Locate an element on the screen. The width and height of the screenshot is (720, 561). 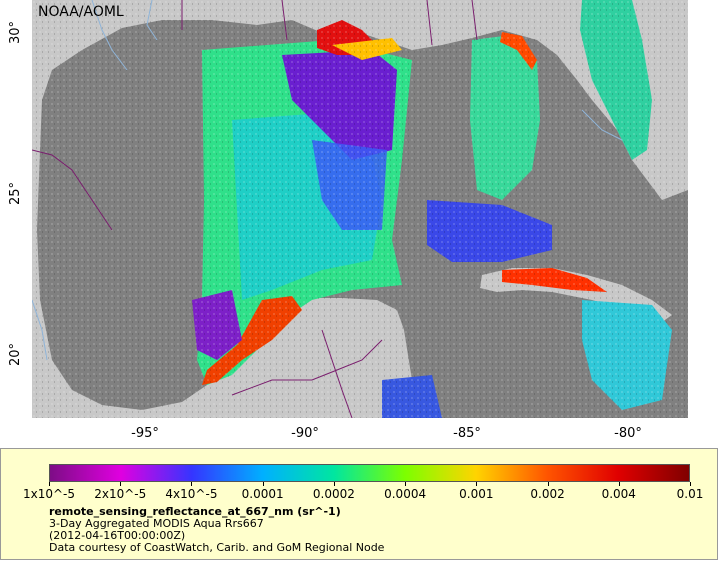
border-us-mexico is located at coordinates (72, 190).